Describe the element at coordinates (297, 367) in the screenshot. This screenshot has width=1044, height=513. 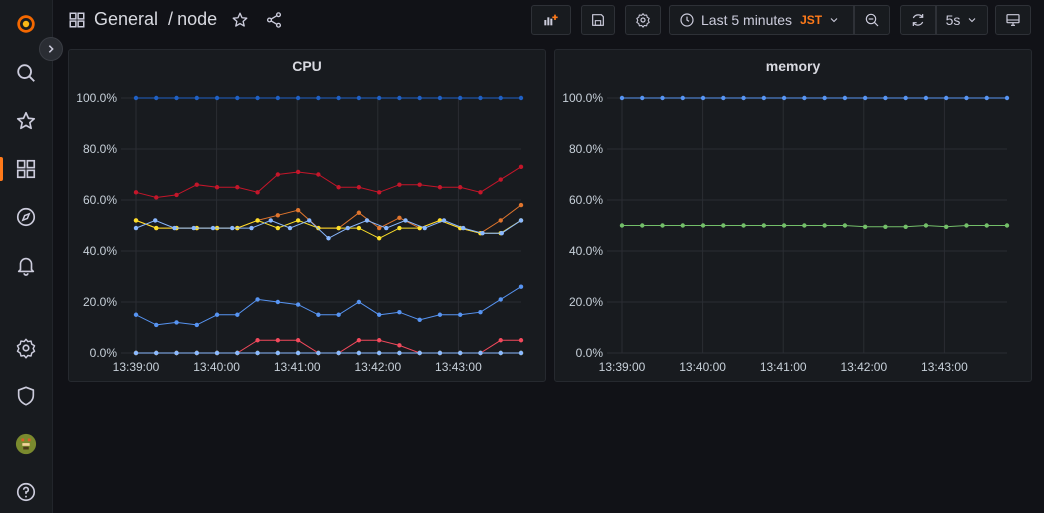
I see `x-tick-label: 13:41:00` at that location.